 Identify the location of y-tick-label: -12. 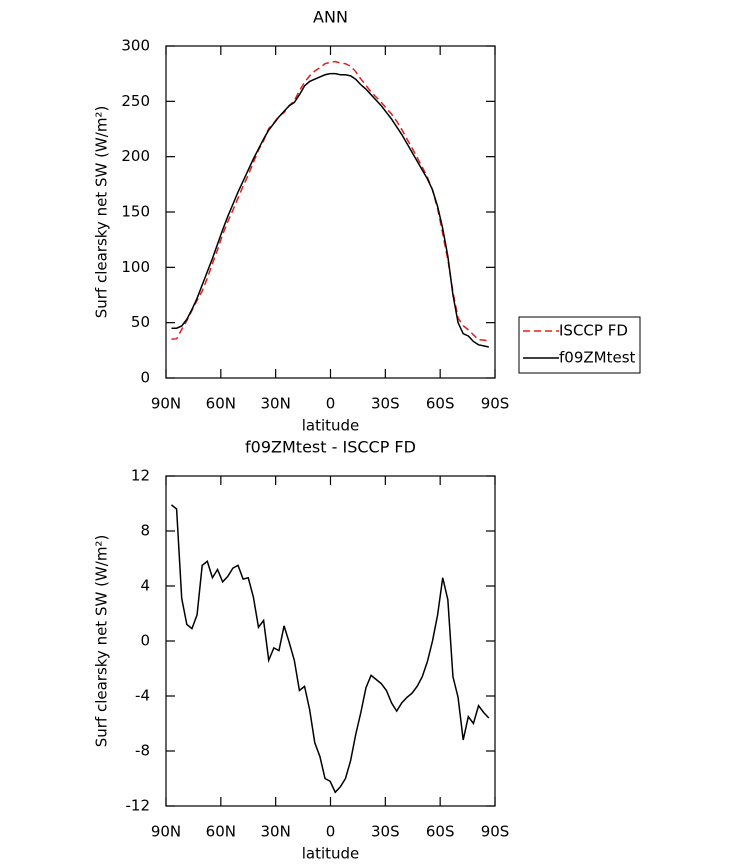
(138, 806).